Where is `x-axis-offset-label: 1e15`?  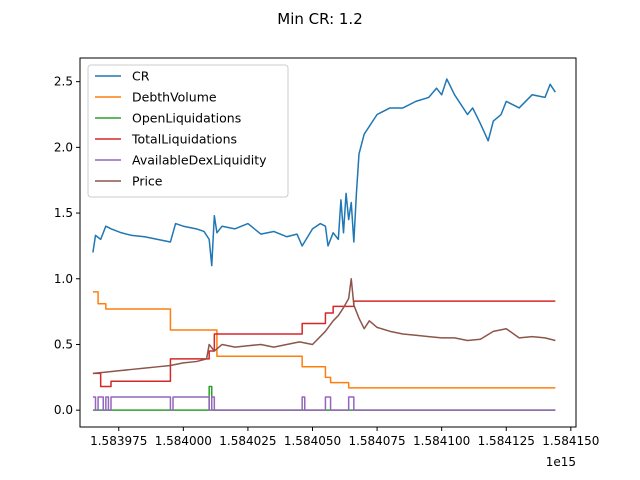 x-axis-offset-label: 1e15 is located at coordinates (561, 462).